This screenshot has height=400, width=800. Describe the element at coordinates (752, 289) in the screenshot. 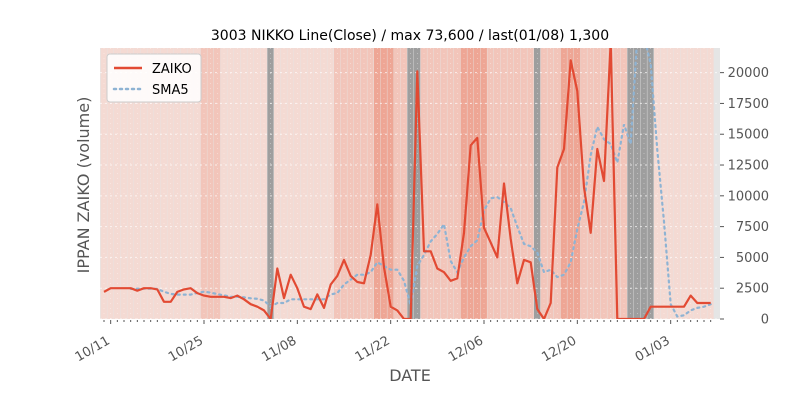

I see `y-tick-label: 2500` at that location.